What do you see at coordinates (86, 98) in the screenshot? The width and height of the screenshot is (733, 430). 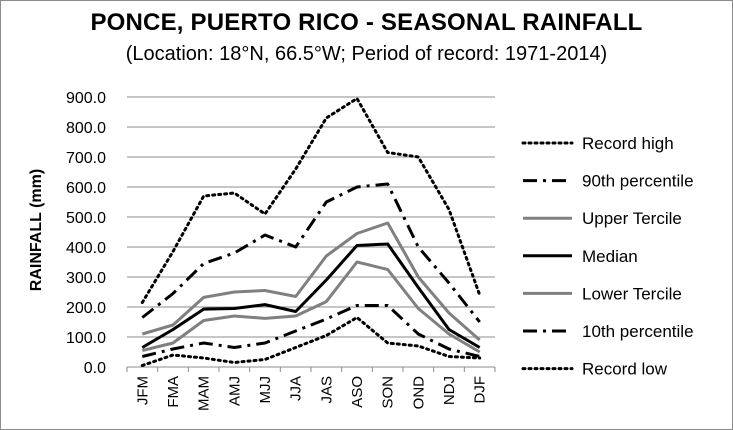 I see `y-tick-label: 900.0` at bounding box center [86, 98].